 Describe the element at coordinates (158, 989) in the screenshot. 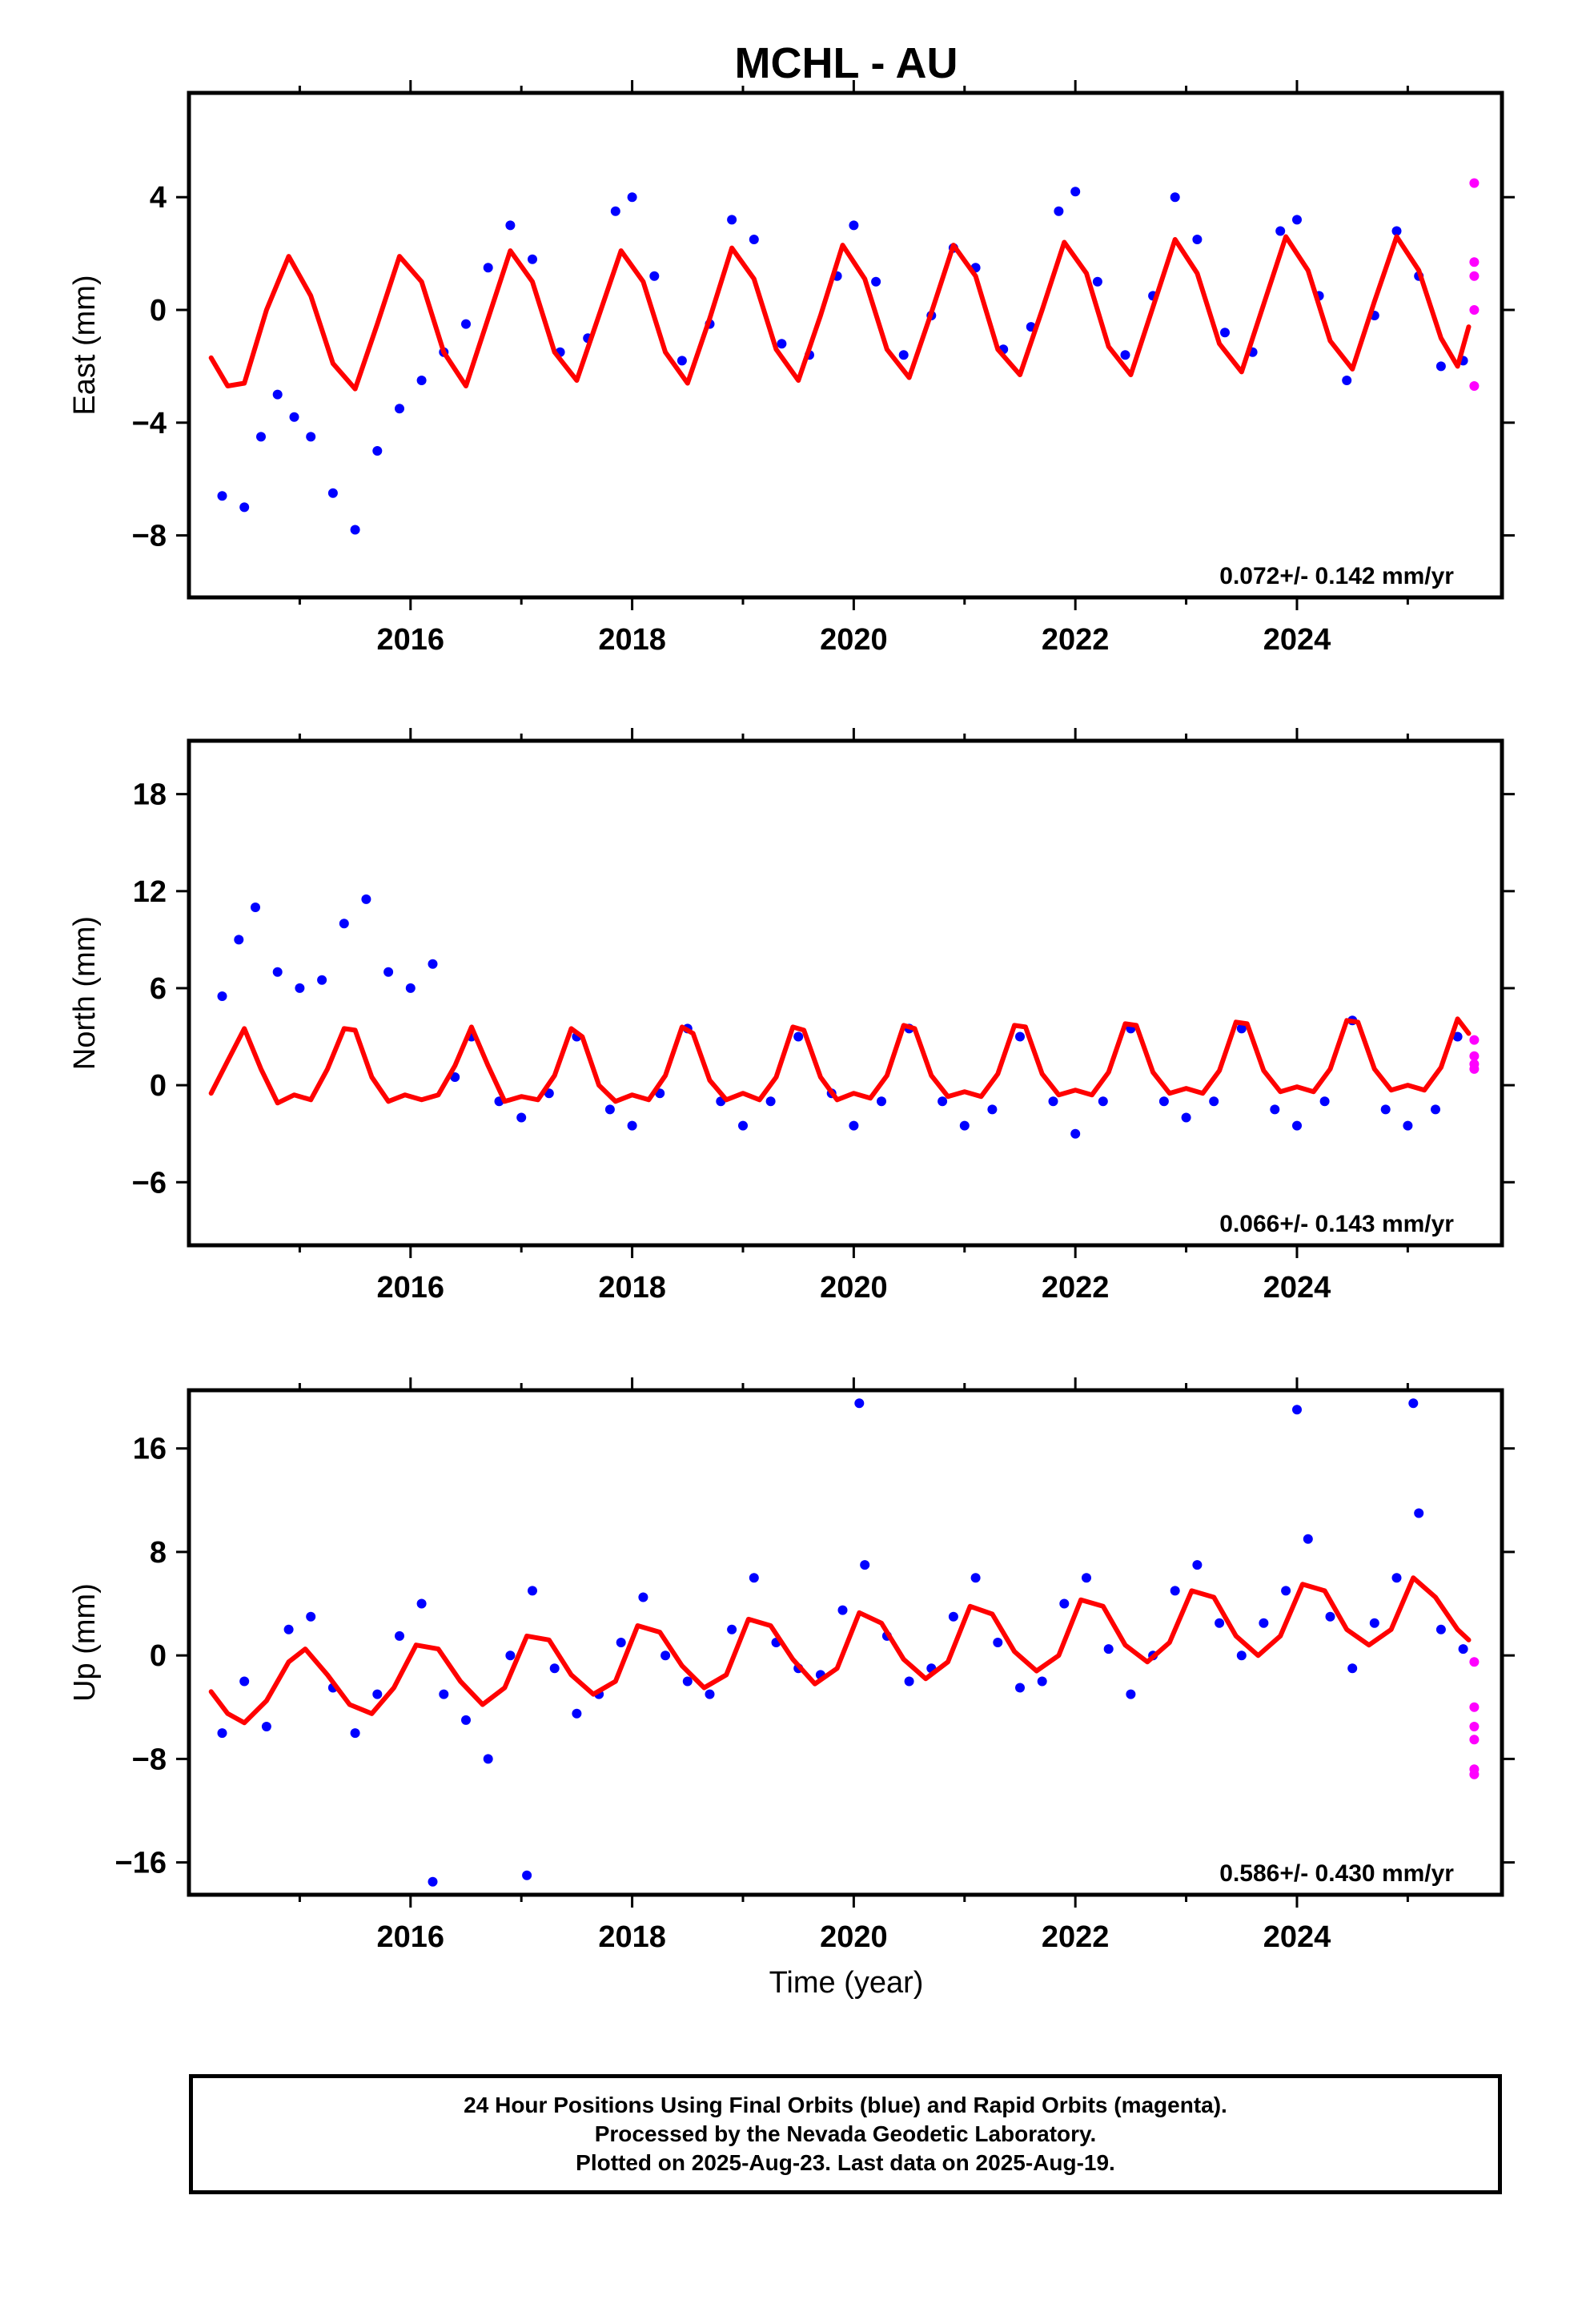

I see `y-tick-label: 6` at that location.